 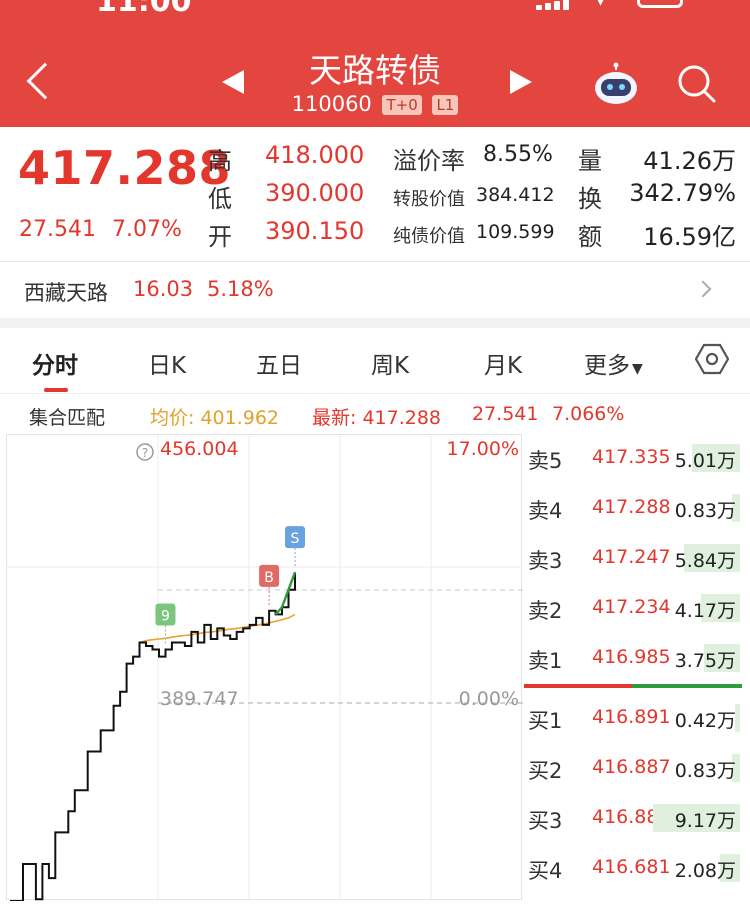 What do you see at coordinates (705, 821) in the screenshot?
I see `bid-volume: 9.17万` at bounding box center [705, 821].